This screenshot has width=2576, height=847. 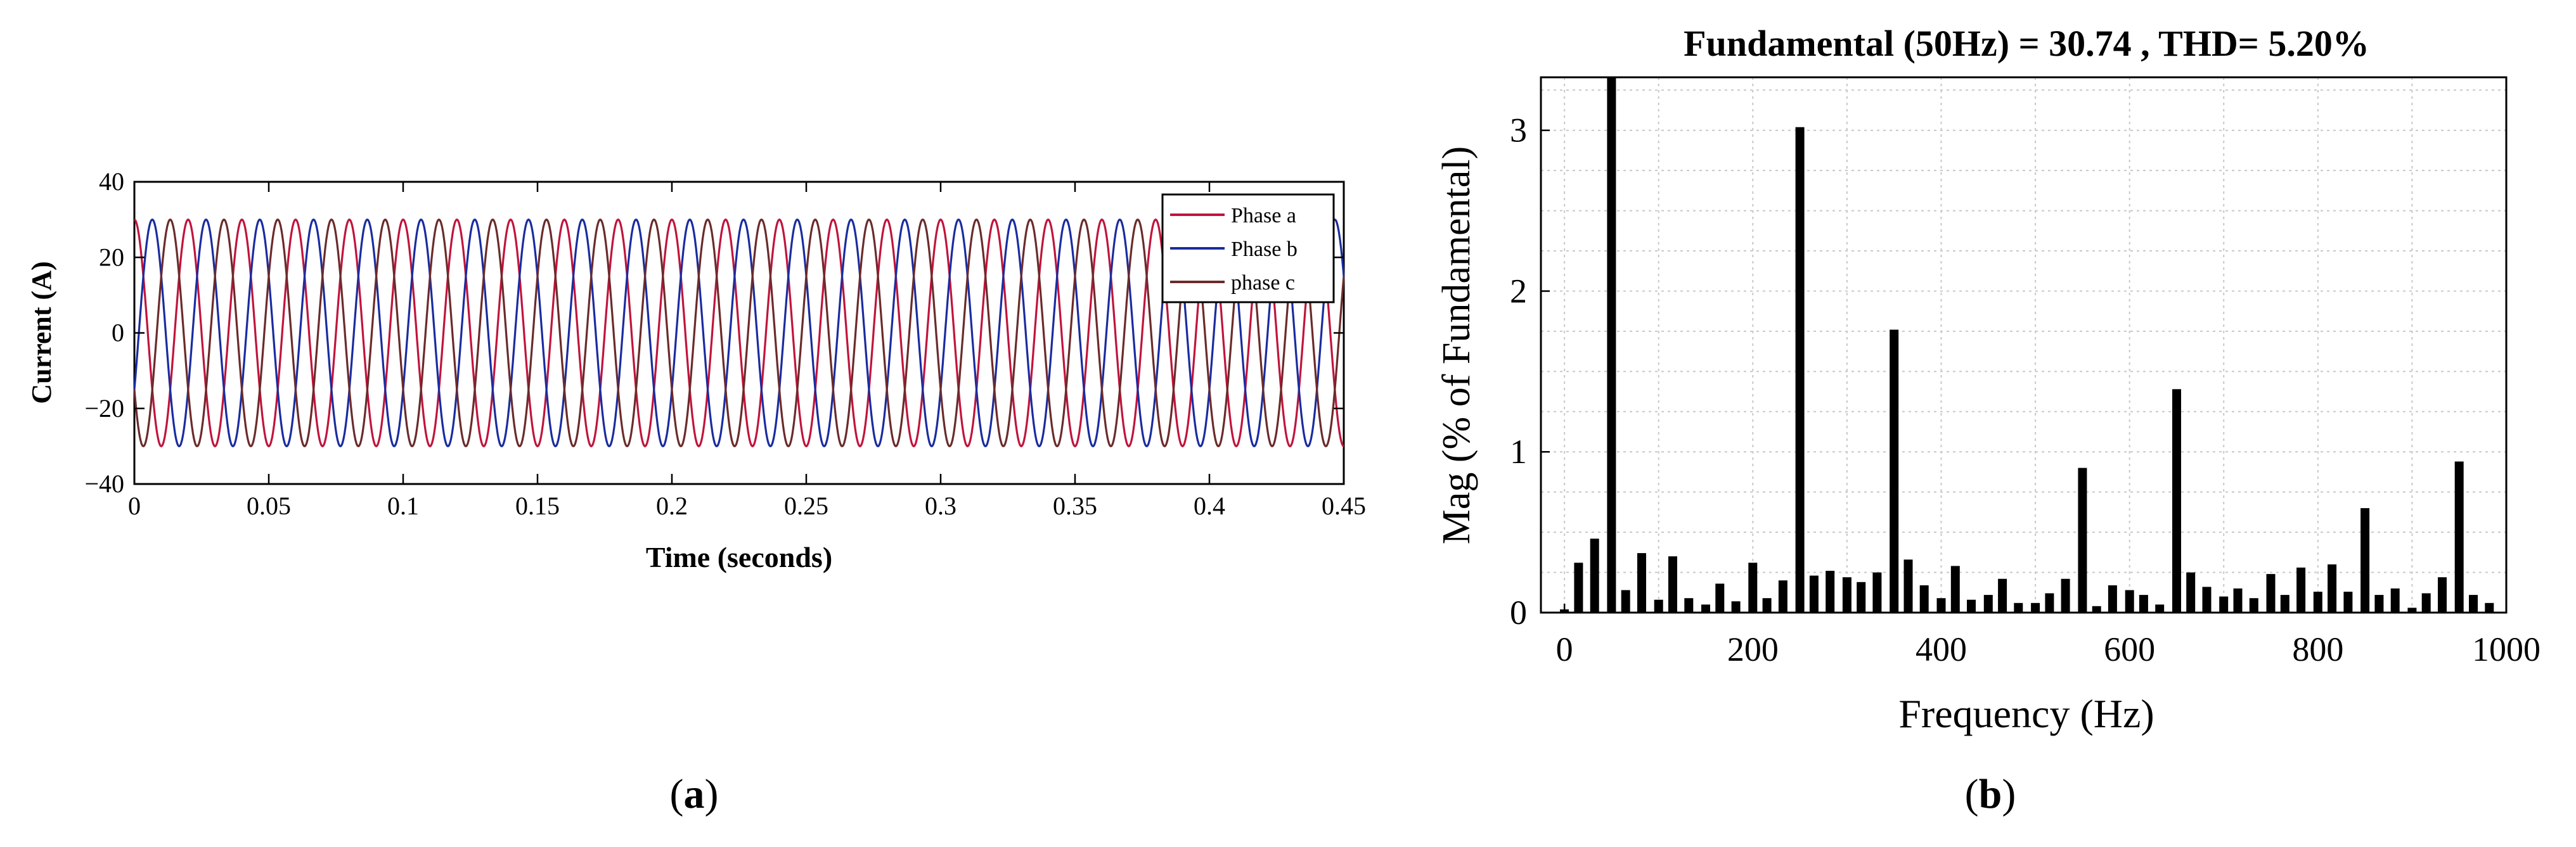 I want to click on harmonic-bar-115hz, so click(x=1673, y=584).